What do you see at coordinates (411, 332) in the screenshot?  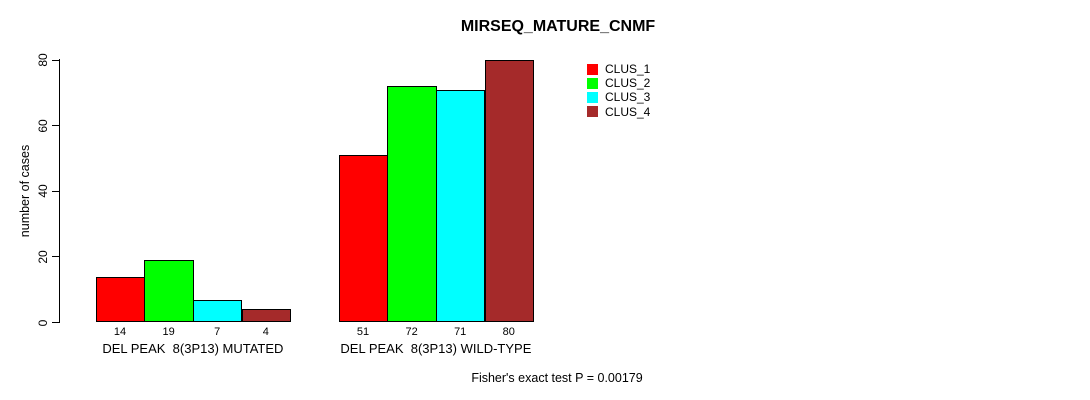 I see `bar-value-label: 72` at bounding box center [411, 332].